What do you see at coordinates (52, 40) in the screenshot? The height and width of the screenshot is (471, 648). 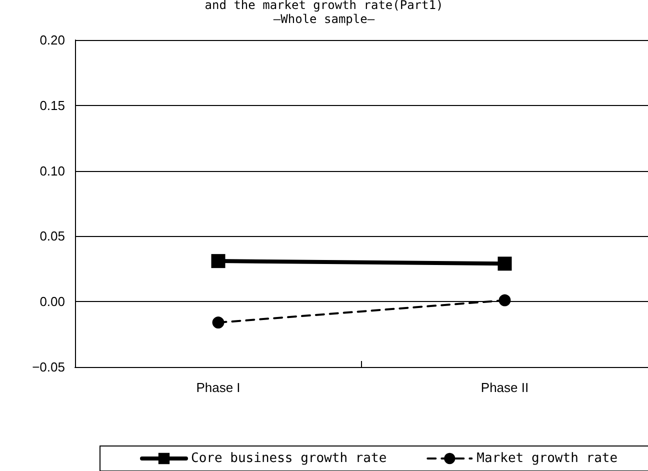 I see `y-tick-label: 0.20` at bounding box center [52, 40].